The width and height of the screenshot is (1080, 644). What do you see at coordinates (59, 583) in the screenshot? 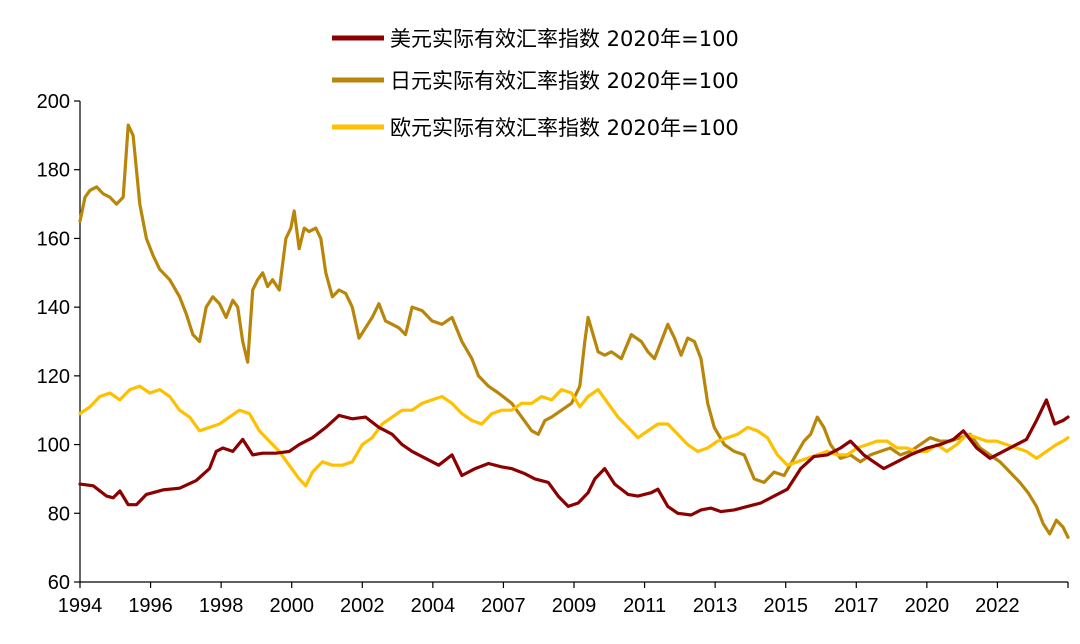
I see `y-tick-label: 60` at bounding box center [59, 583].